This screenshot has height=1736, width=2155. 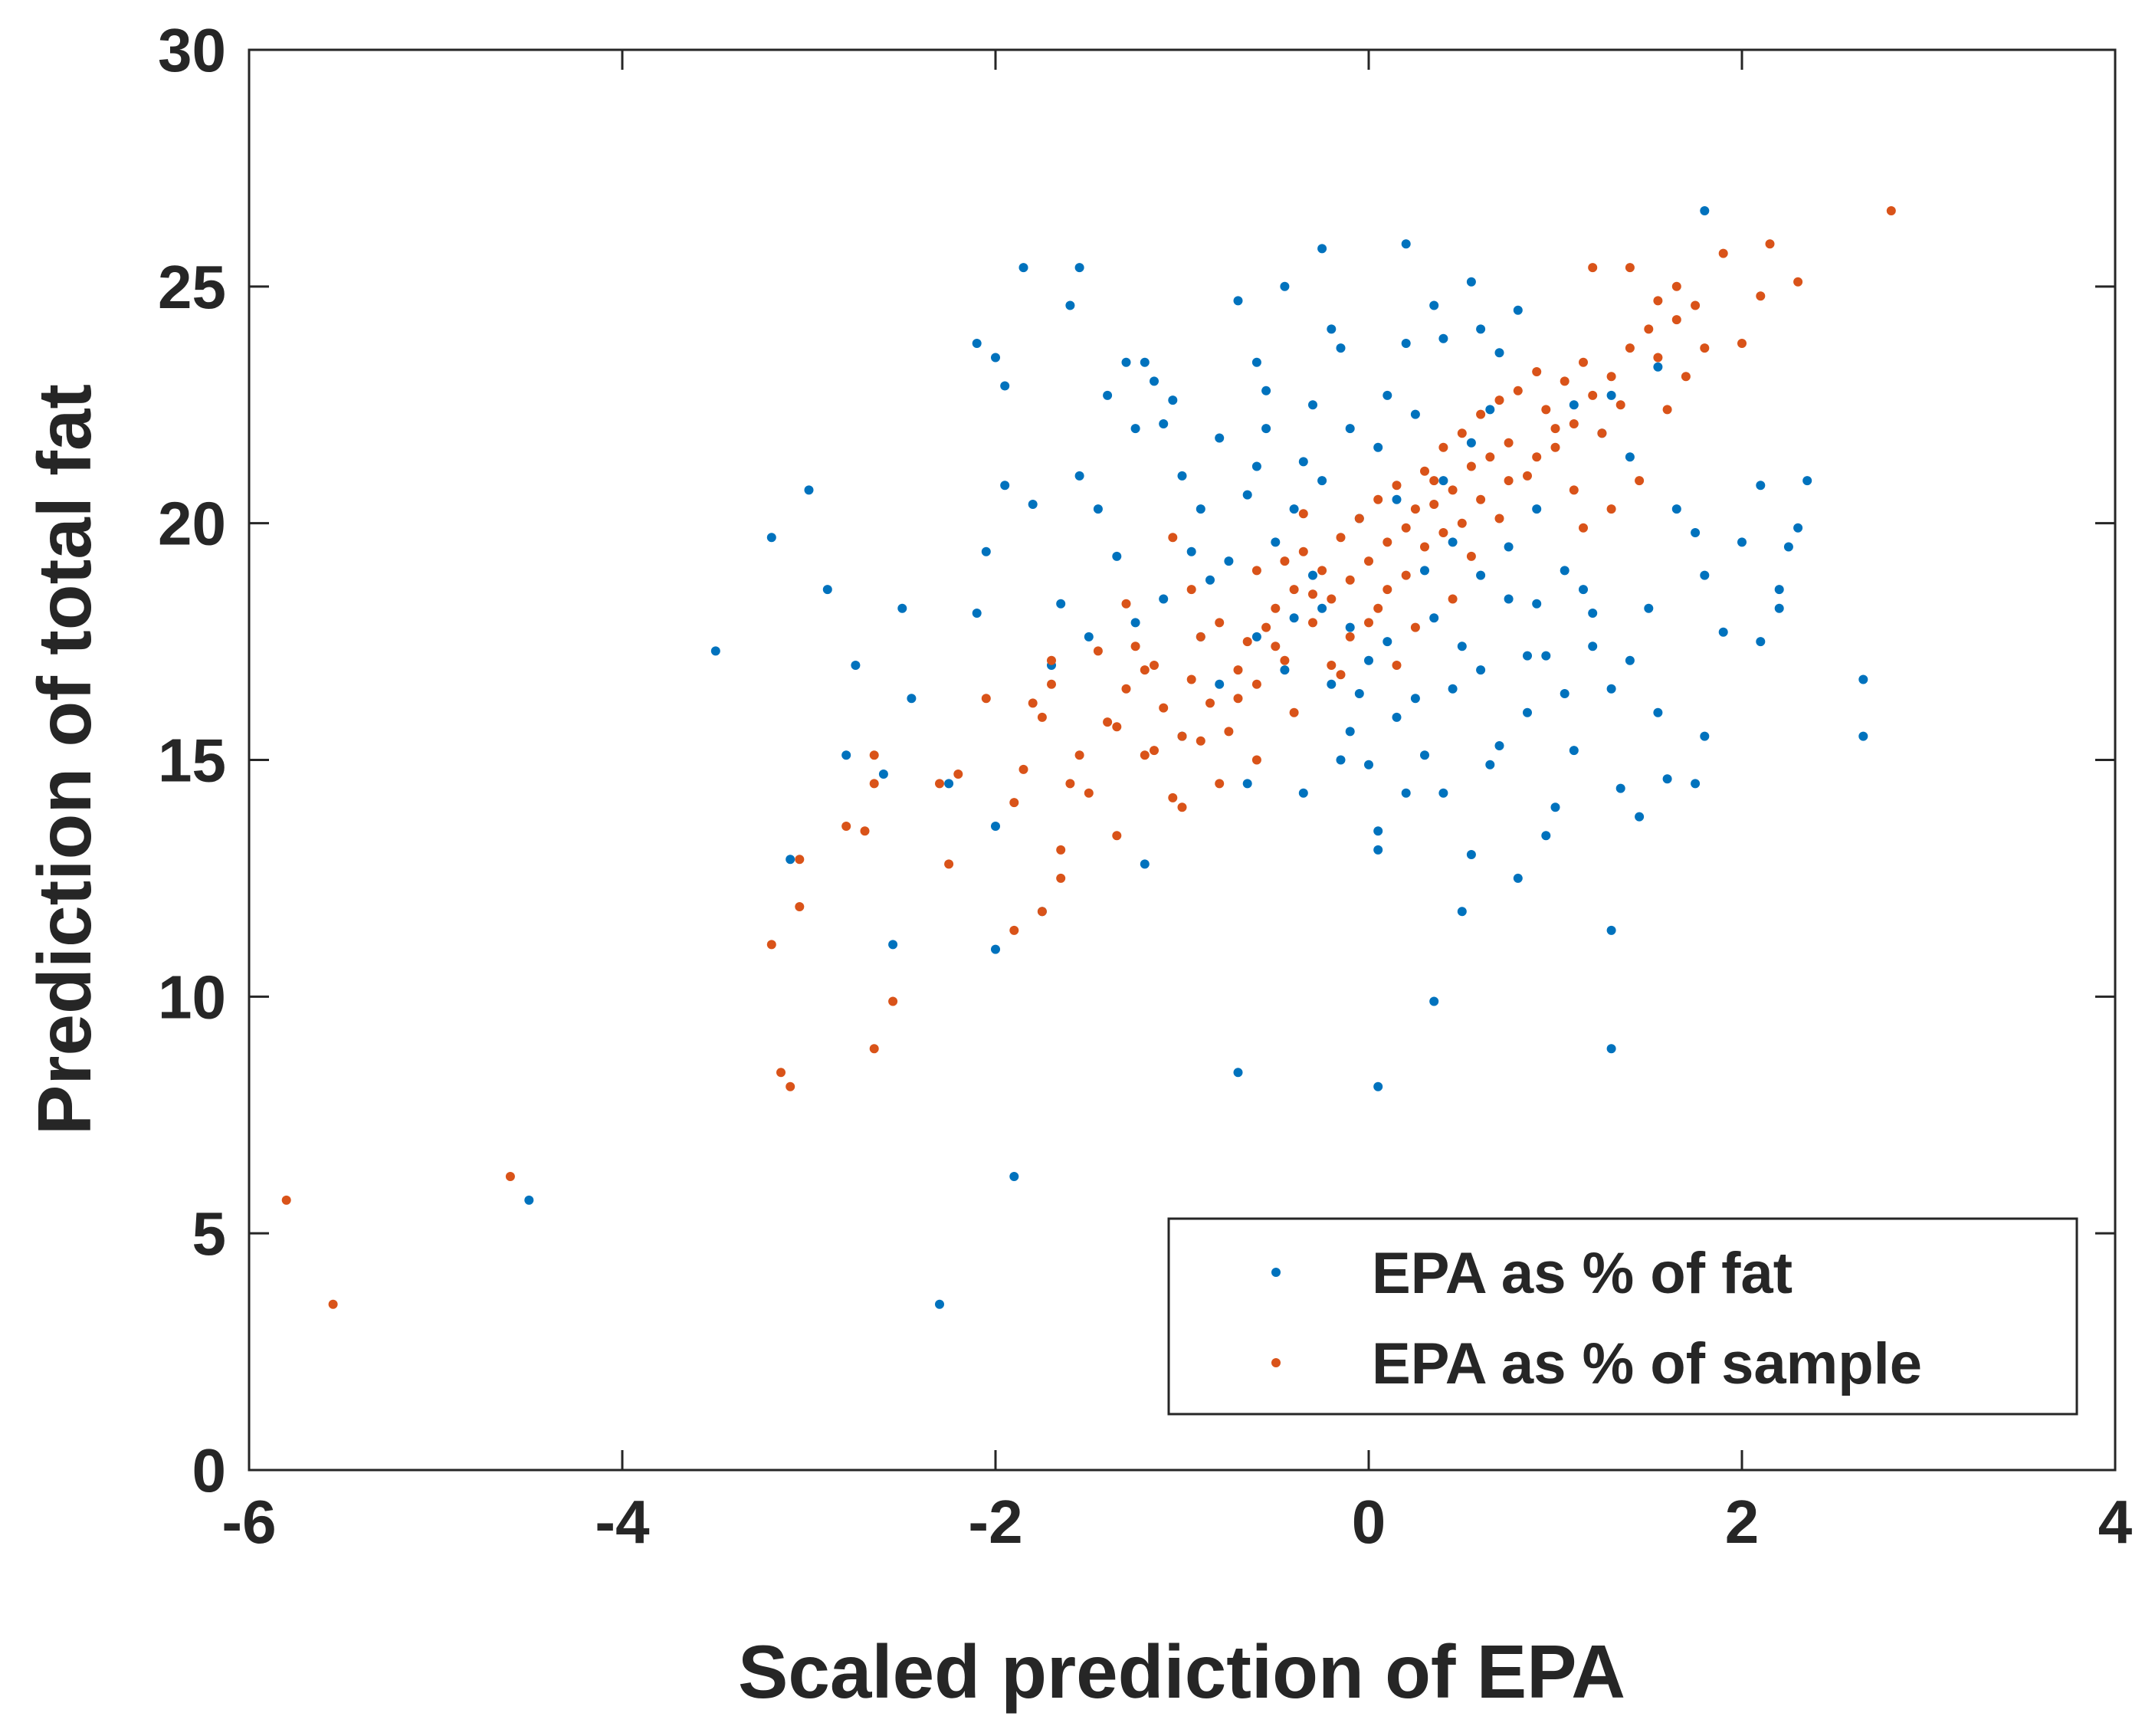 What do you see at coordinates (1276, 1272) in the screenshot?
I see `legend-marker-fat` at bounding box center [1276, 1272].